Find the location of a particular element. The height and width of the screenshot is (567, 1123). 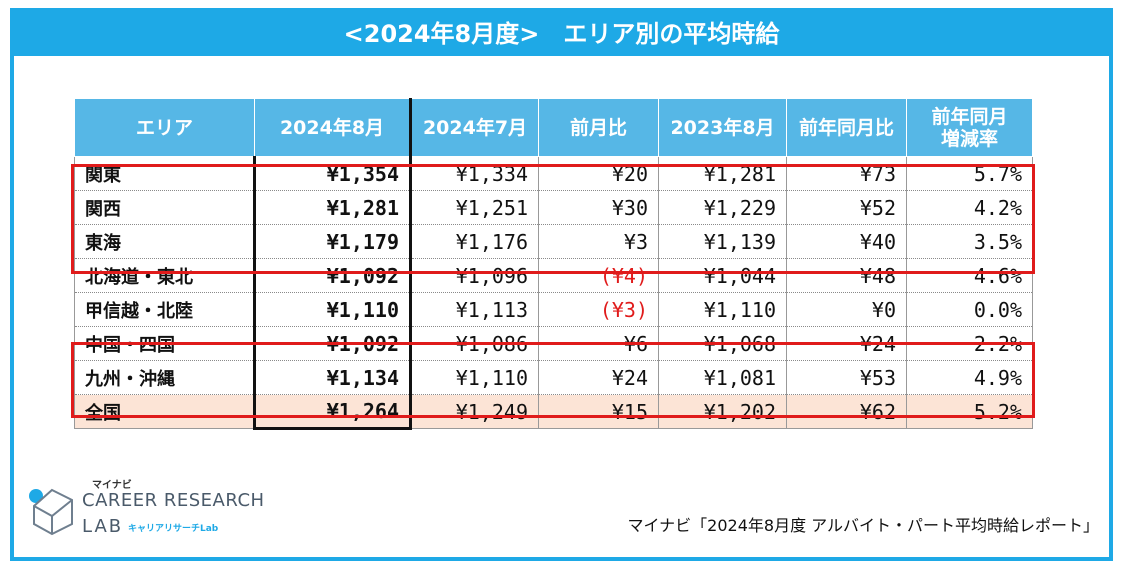

table-row: 北海道・東北 ¥1,092 ¥1,096 (¥4) ¥1,044 ¥48 4.6% is located at coordinates (553, 275).